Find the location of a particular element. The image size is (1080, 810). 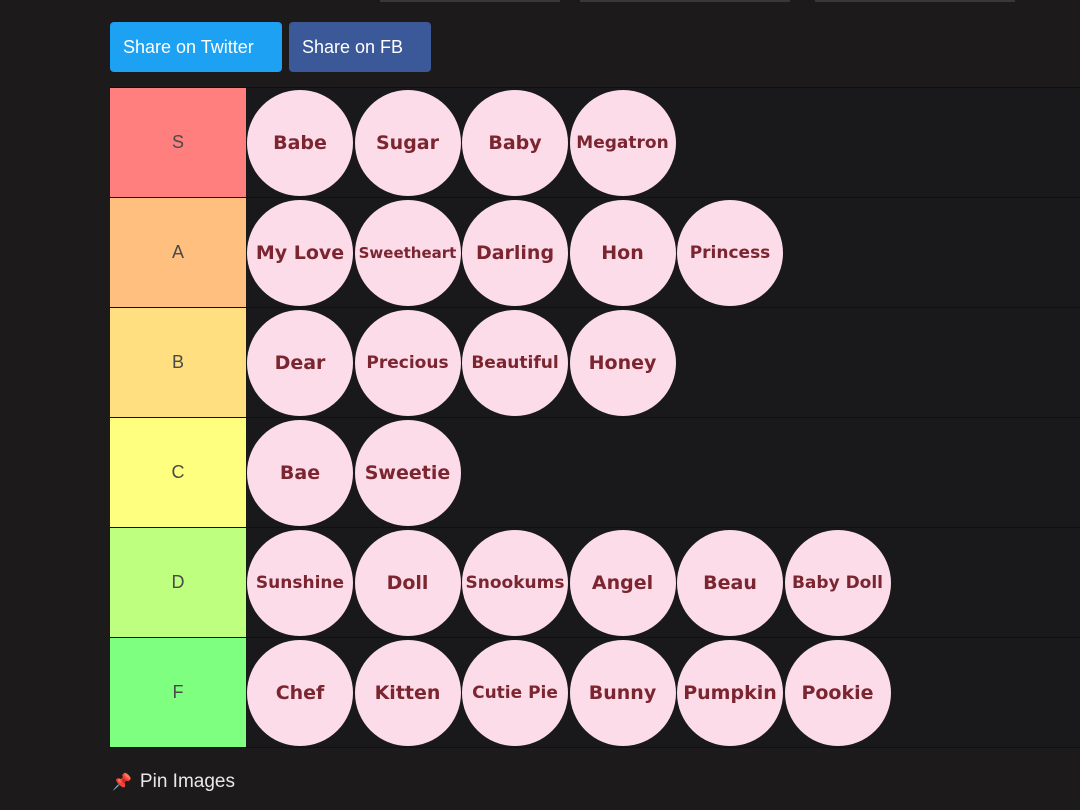

tier-row-b: B Dear Precious Beautiful Honey is located at coordinates (595, 363).